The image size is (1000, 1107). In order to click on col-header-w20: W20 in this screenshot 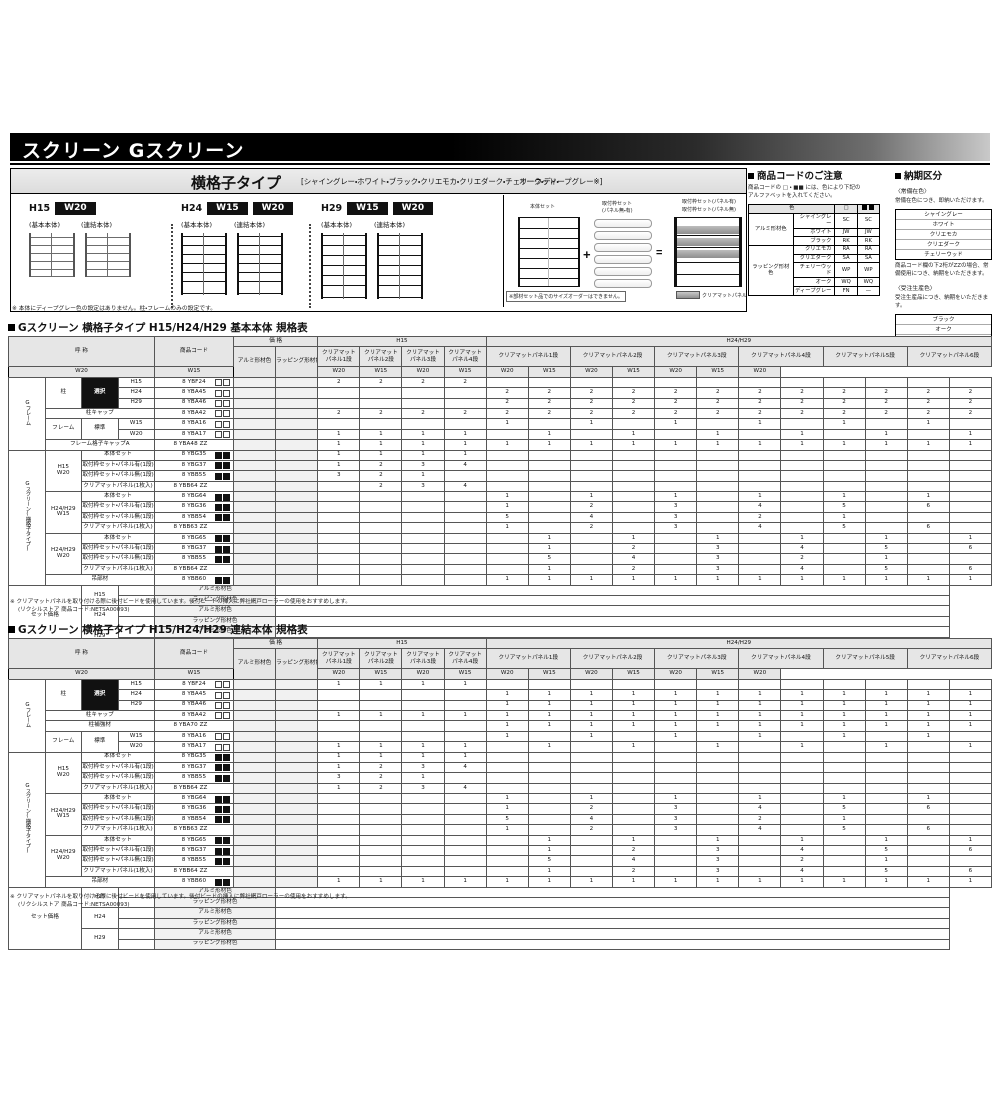, I will do `click(507, 674)`.